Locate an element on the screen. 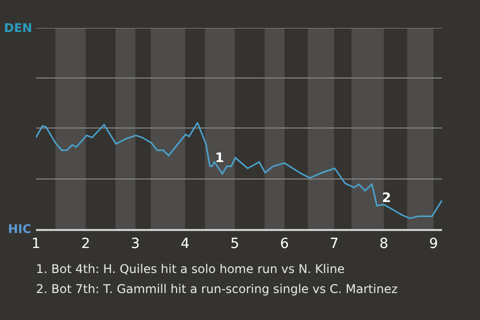 This screenshot has height=320, width=480. x-tick-label: 8 is located at coordinates (383, 244).